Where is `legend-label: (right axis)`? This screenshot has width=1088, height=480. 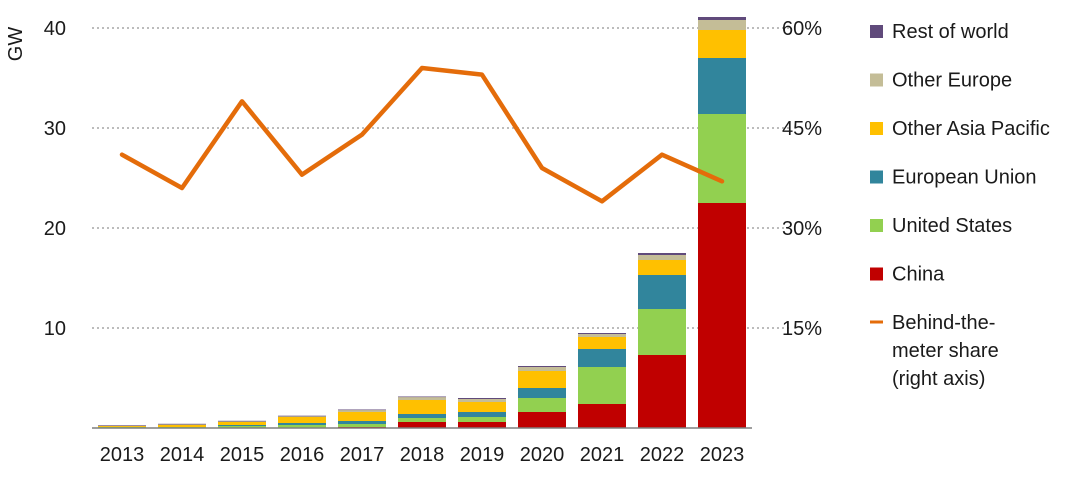
legend-label: (right axis) is located at coordinates (938, 379).